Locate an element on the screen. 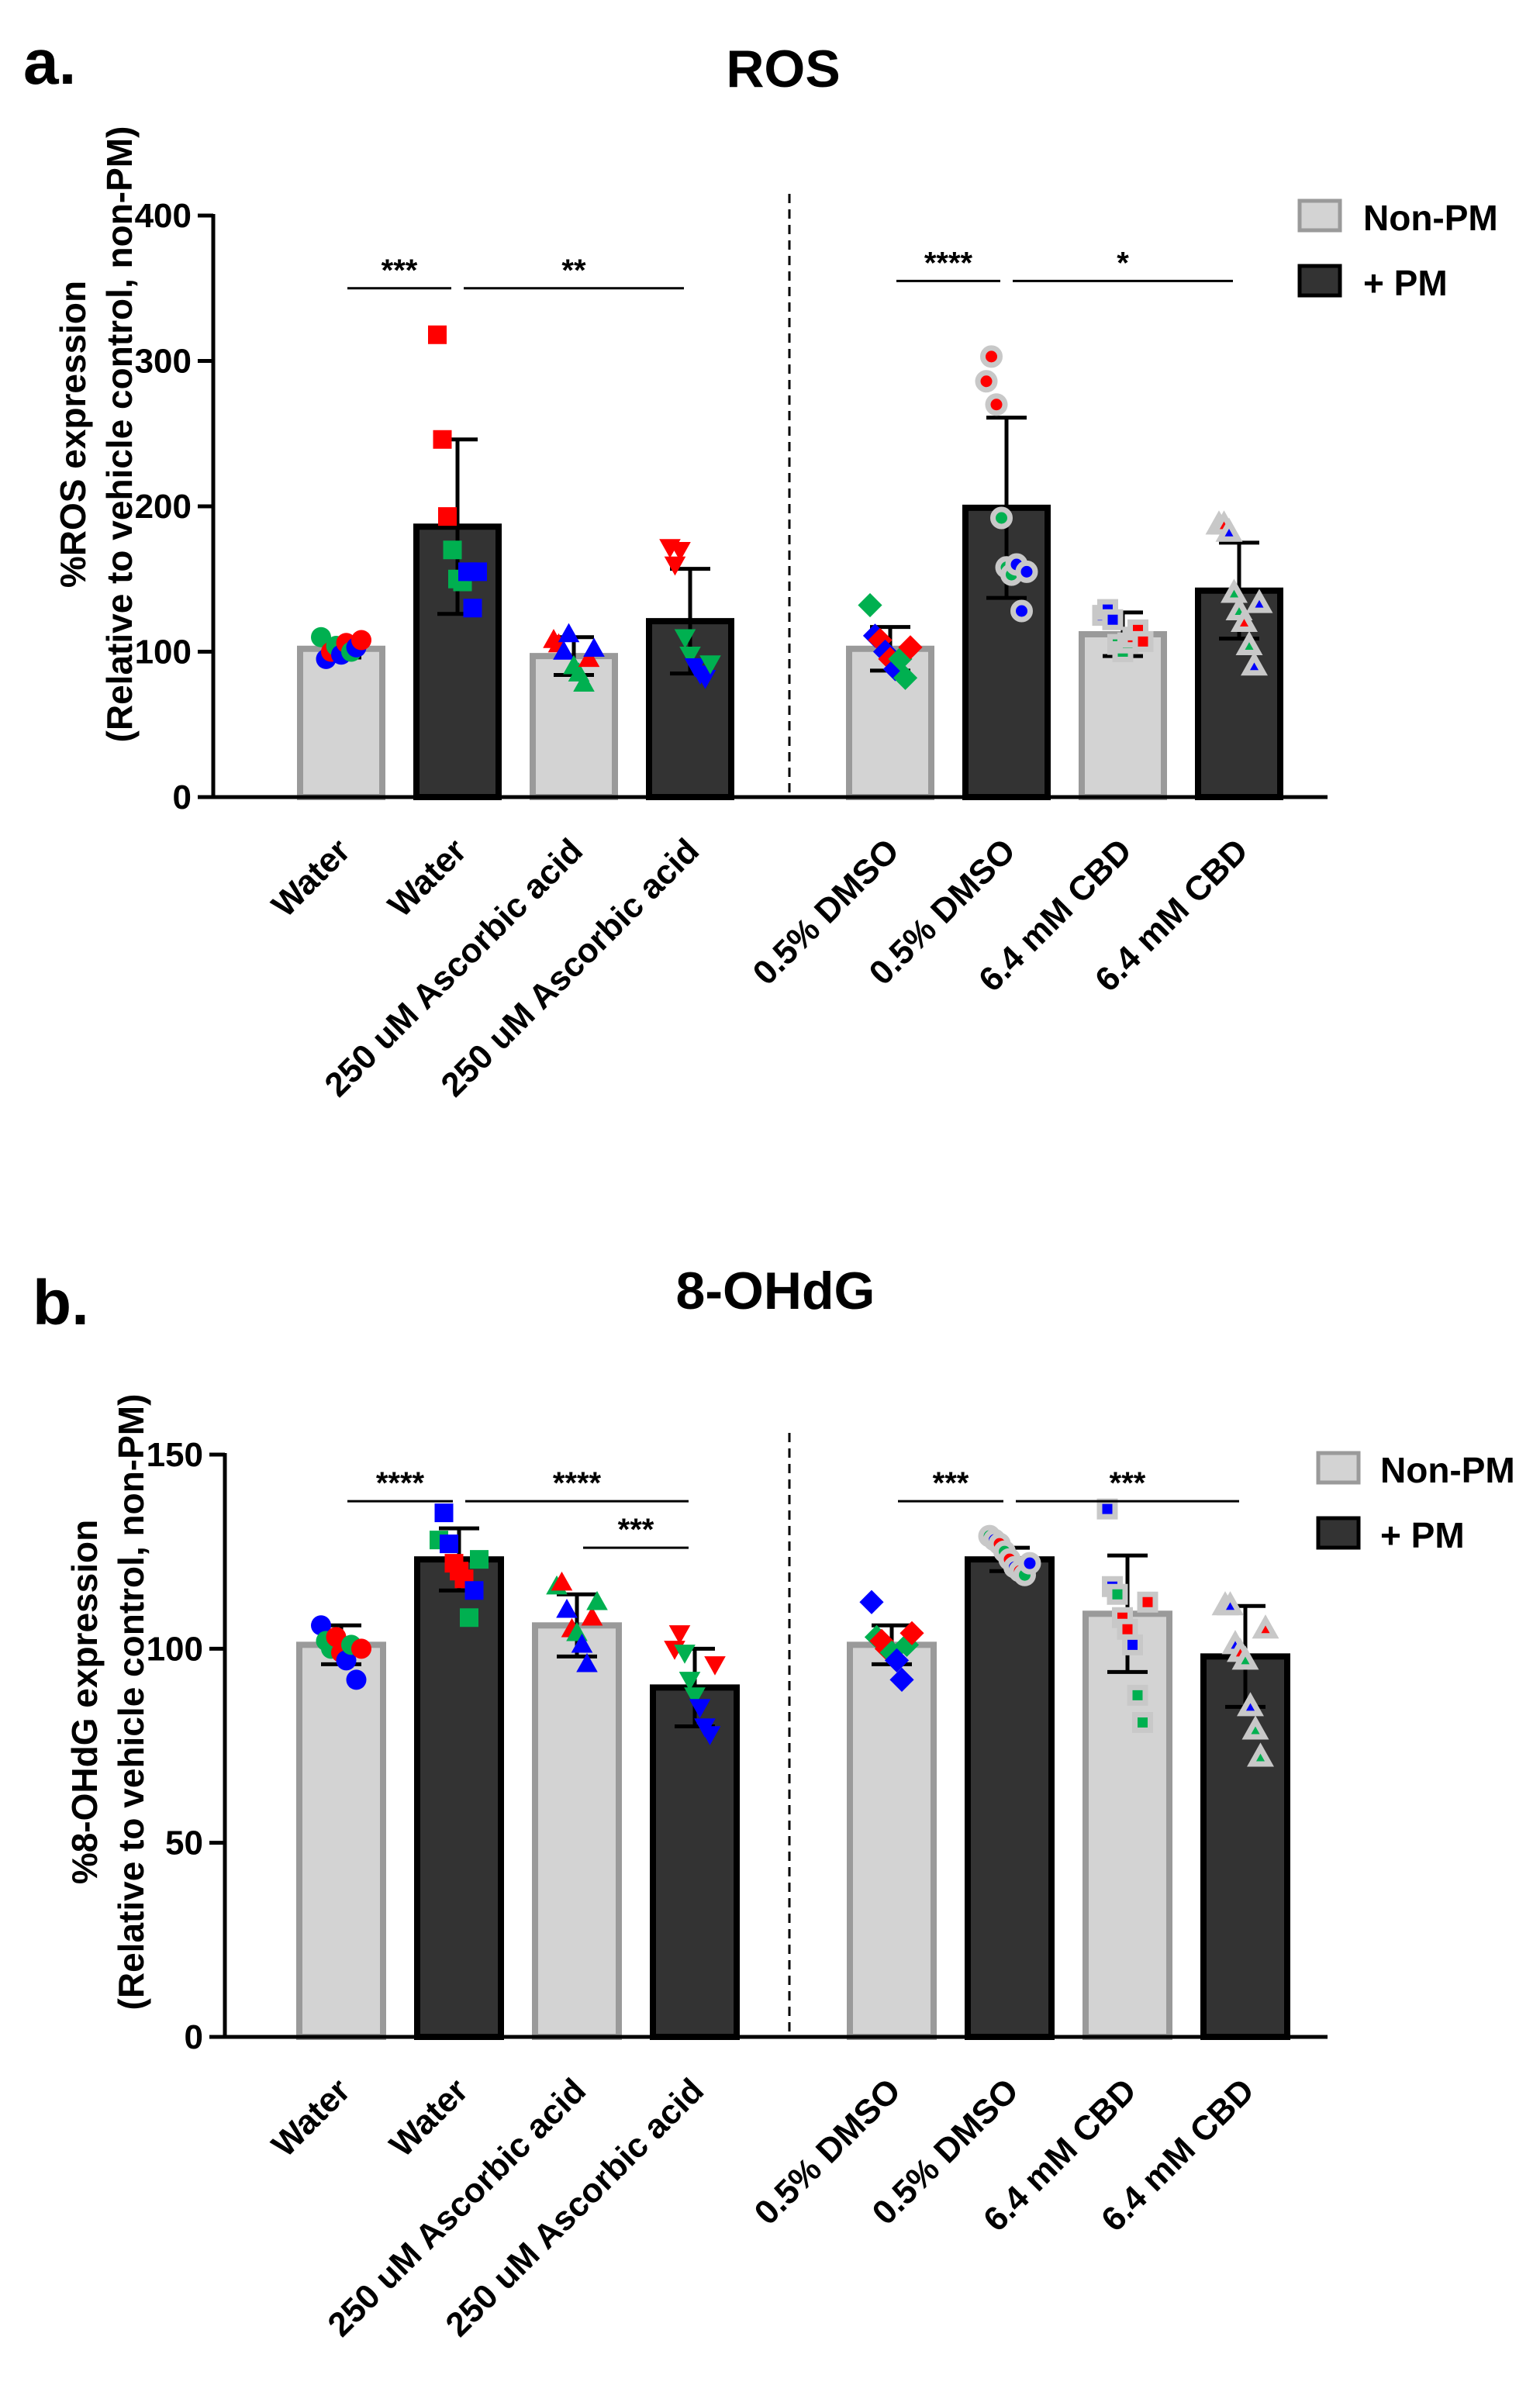 This screenshot has height=2399, width=1540. y-tick-label: 300 is located at coordinates (163, 362).